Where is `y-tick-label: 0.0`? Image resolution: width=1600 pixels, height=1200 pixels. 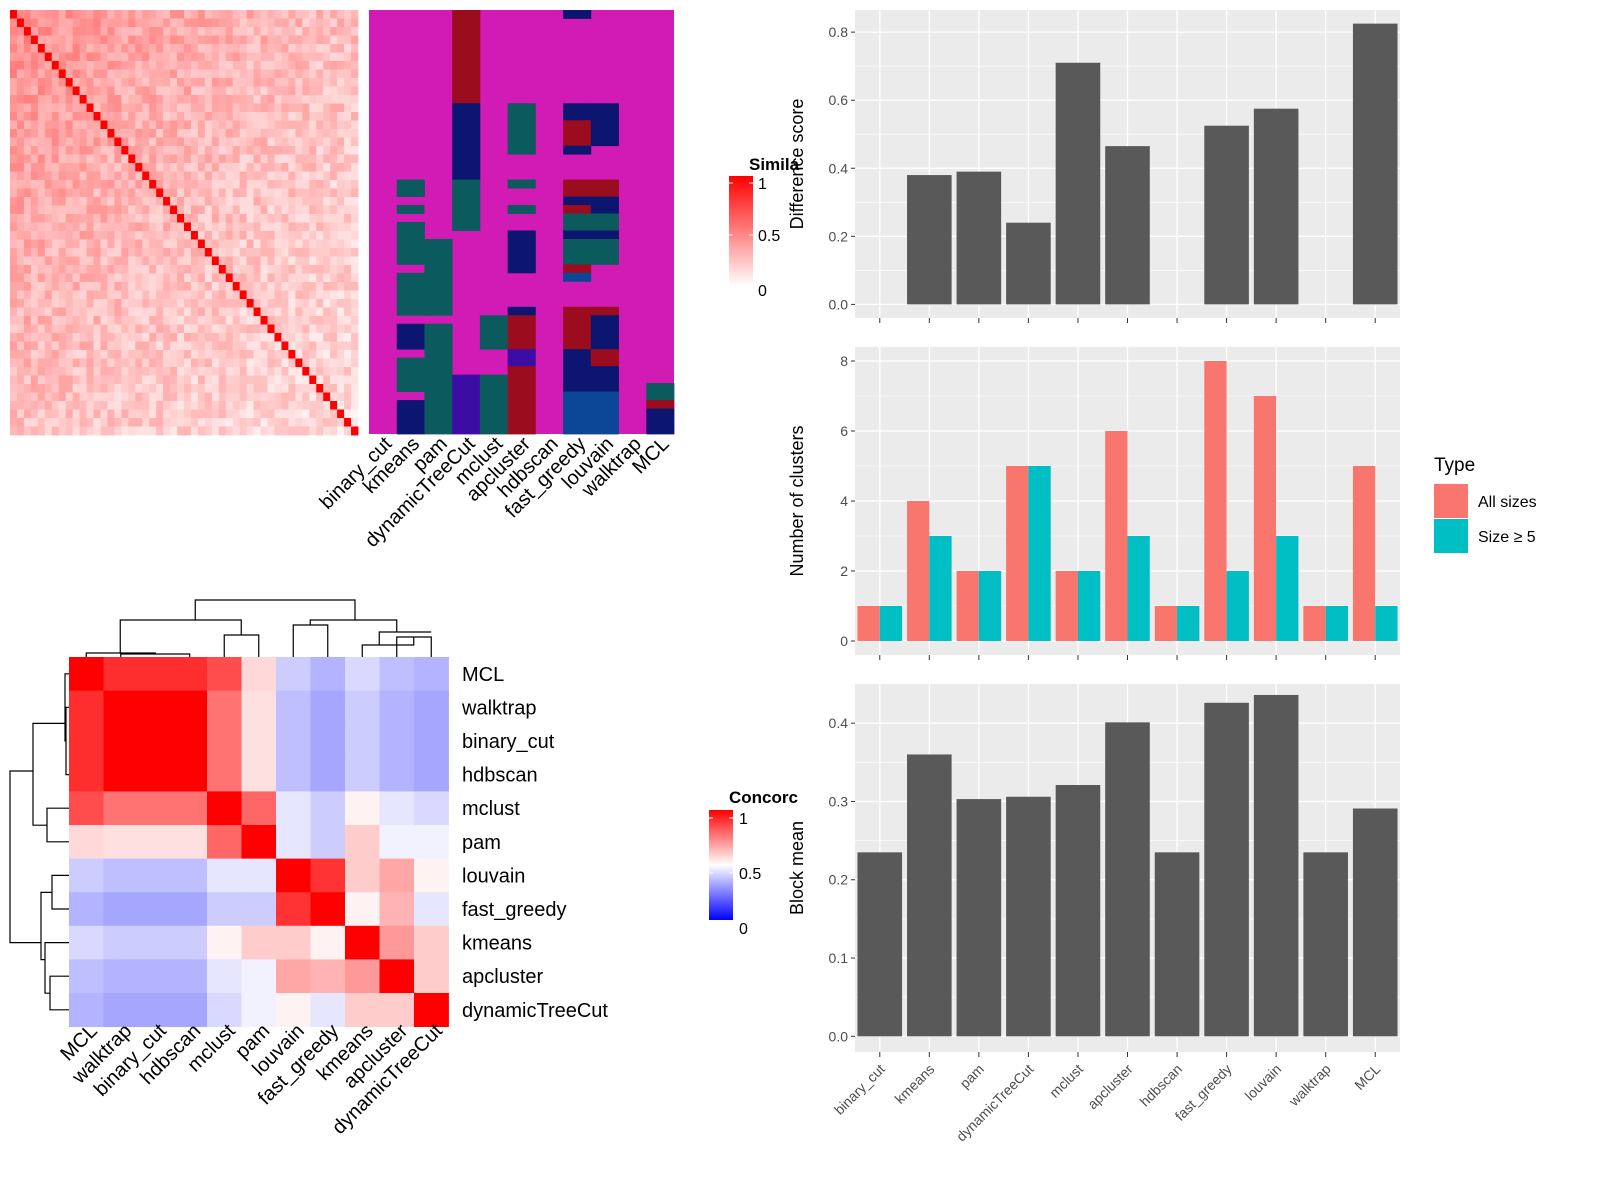 y-tick-label: 0.0 is located at coordinates (839, 1036).